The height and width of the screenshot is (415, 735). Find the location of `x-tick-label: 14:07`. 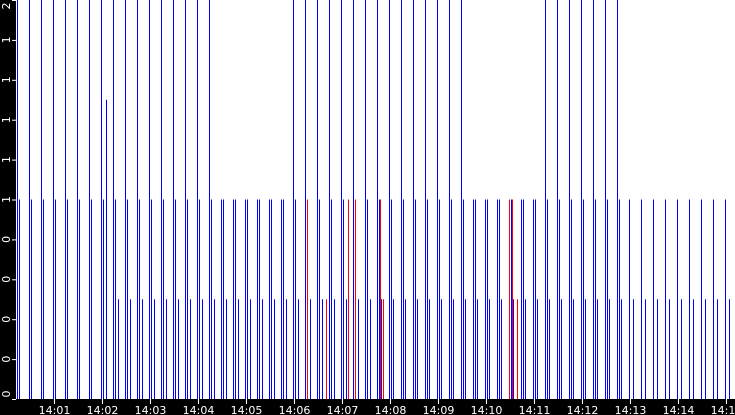

x-tick-label: 14:07 is located at coordinates (343, 409).